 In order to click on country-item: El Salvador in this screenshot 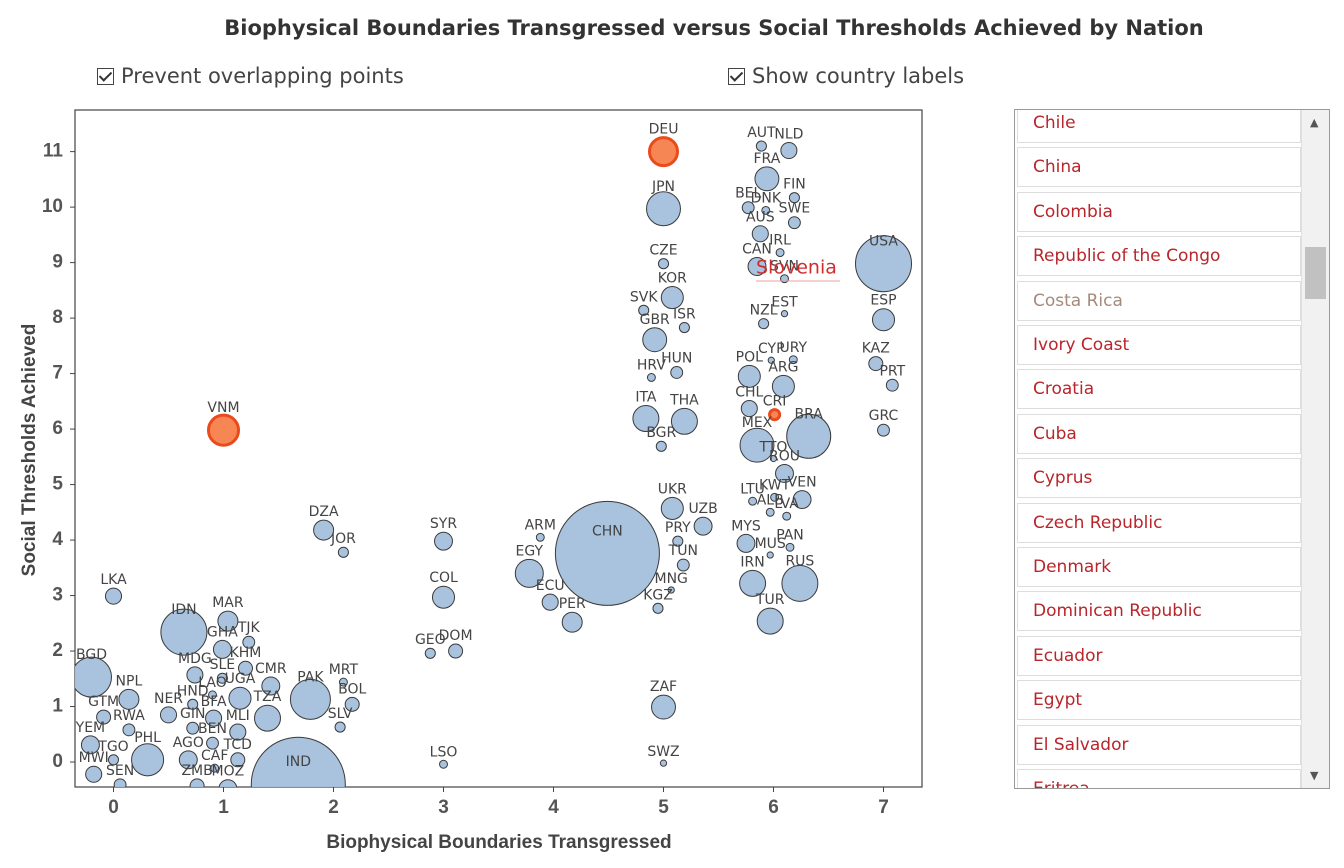, I will do `click(1159, 744)`.